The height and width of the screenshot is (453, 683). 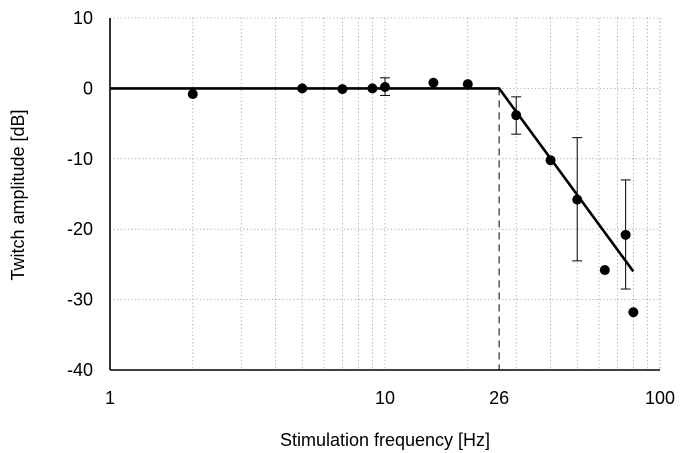 I want to click on y-tick-labels: 10 0 -10 -20 -30 -40, so click(x=80, y=194).